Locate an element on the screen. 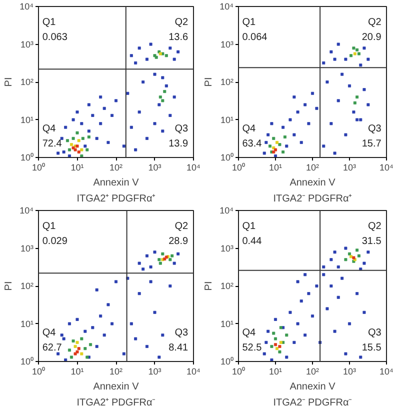 The height and width of the screenshot is (408, 415). annotation: 0.44 is located at coordinates (252, 242).